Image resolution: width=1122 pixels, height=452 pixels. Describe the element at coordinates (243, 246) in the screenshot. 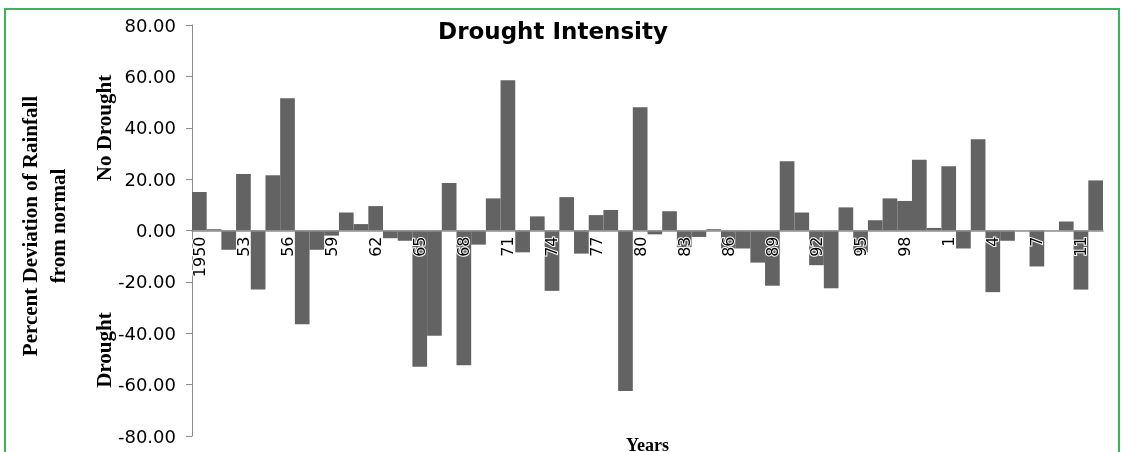

I see `x-tick-label: 53` at that location.